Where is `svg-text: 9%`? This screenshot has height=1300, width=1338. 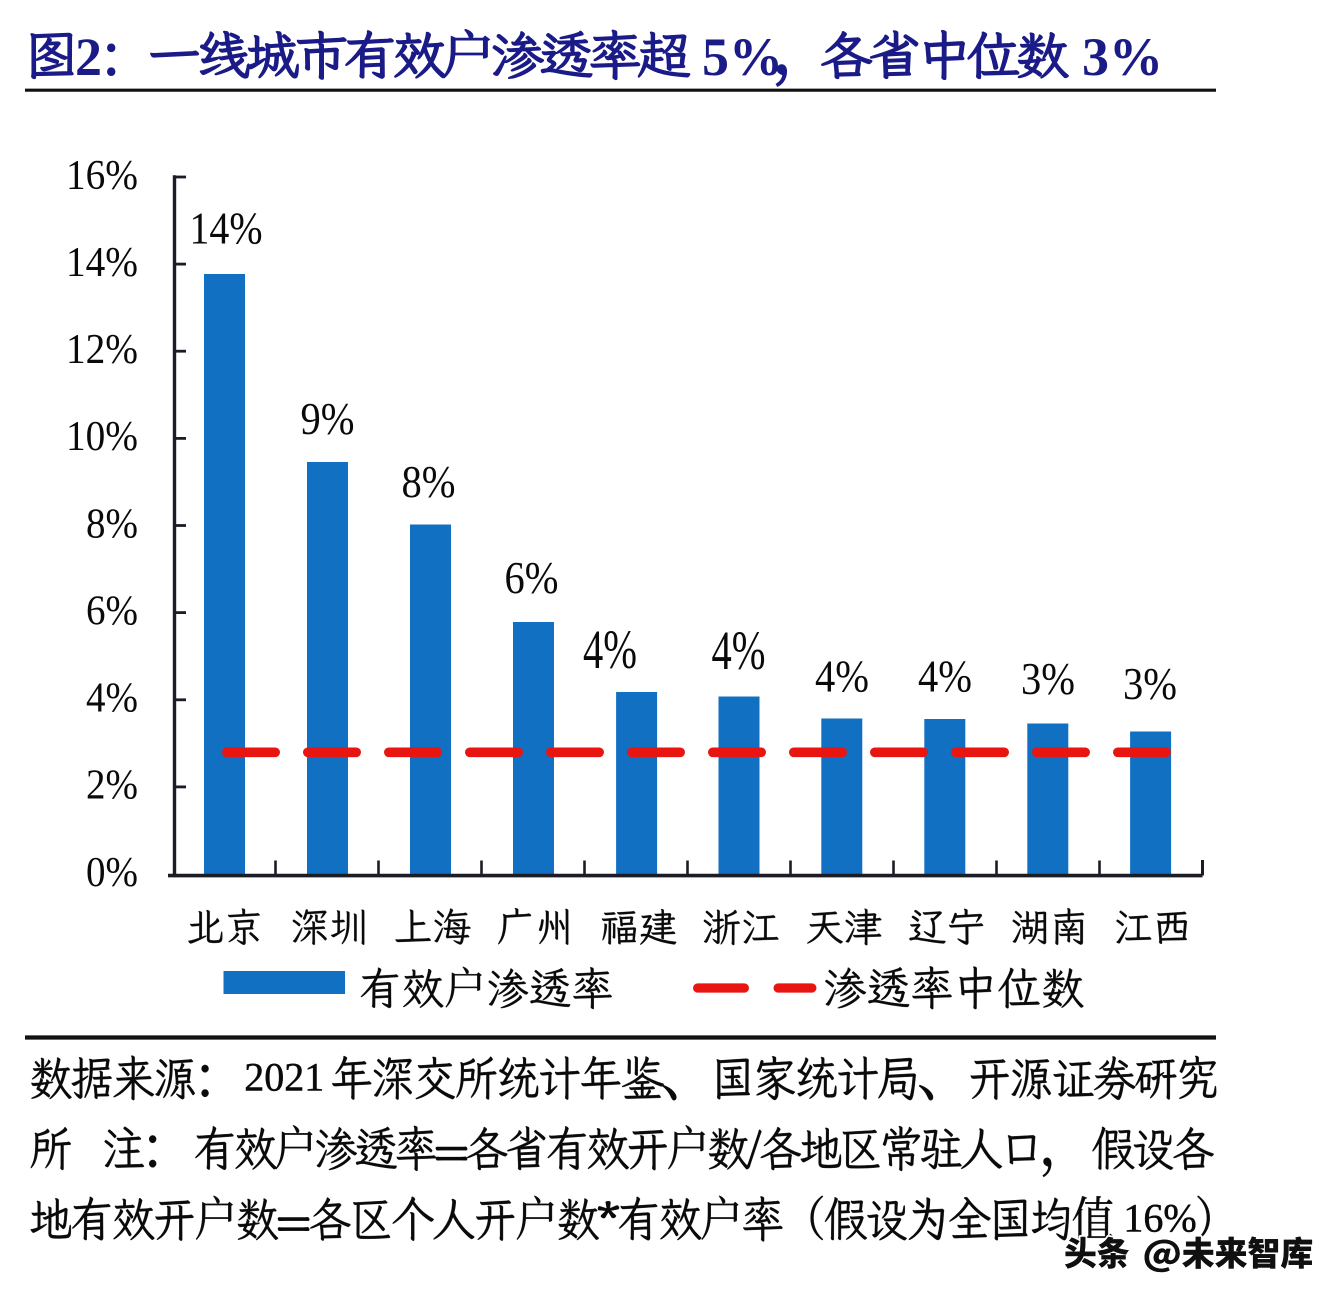 svg-text: 9% is located at coordinates (328, 419).